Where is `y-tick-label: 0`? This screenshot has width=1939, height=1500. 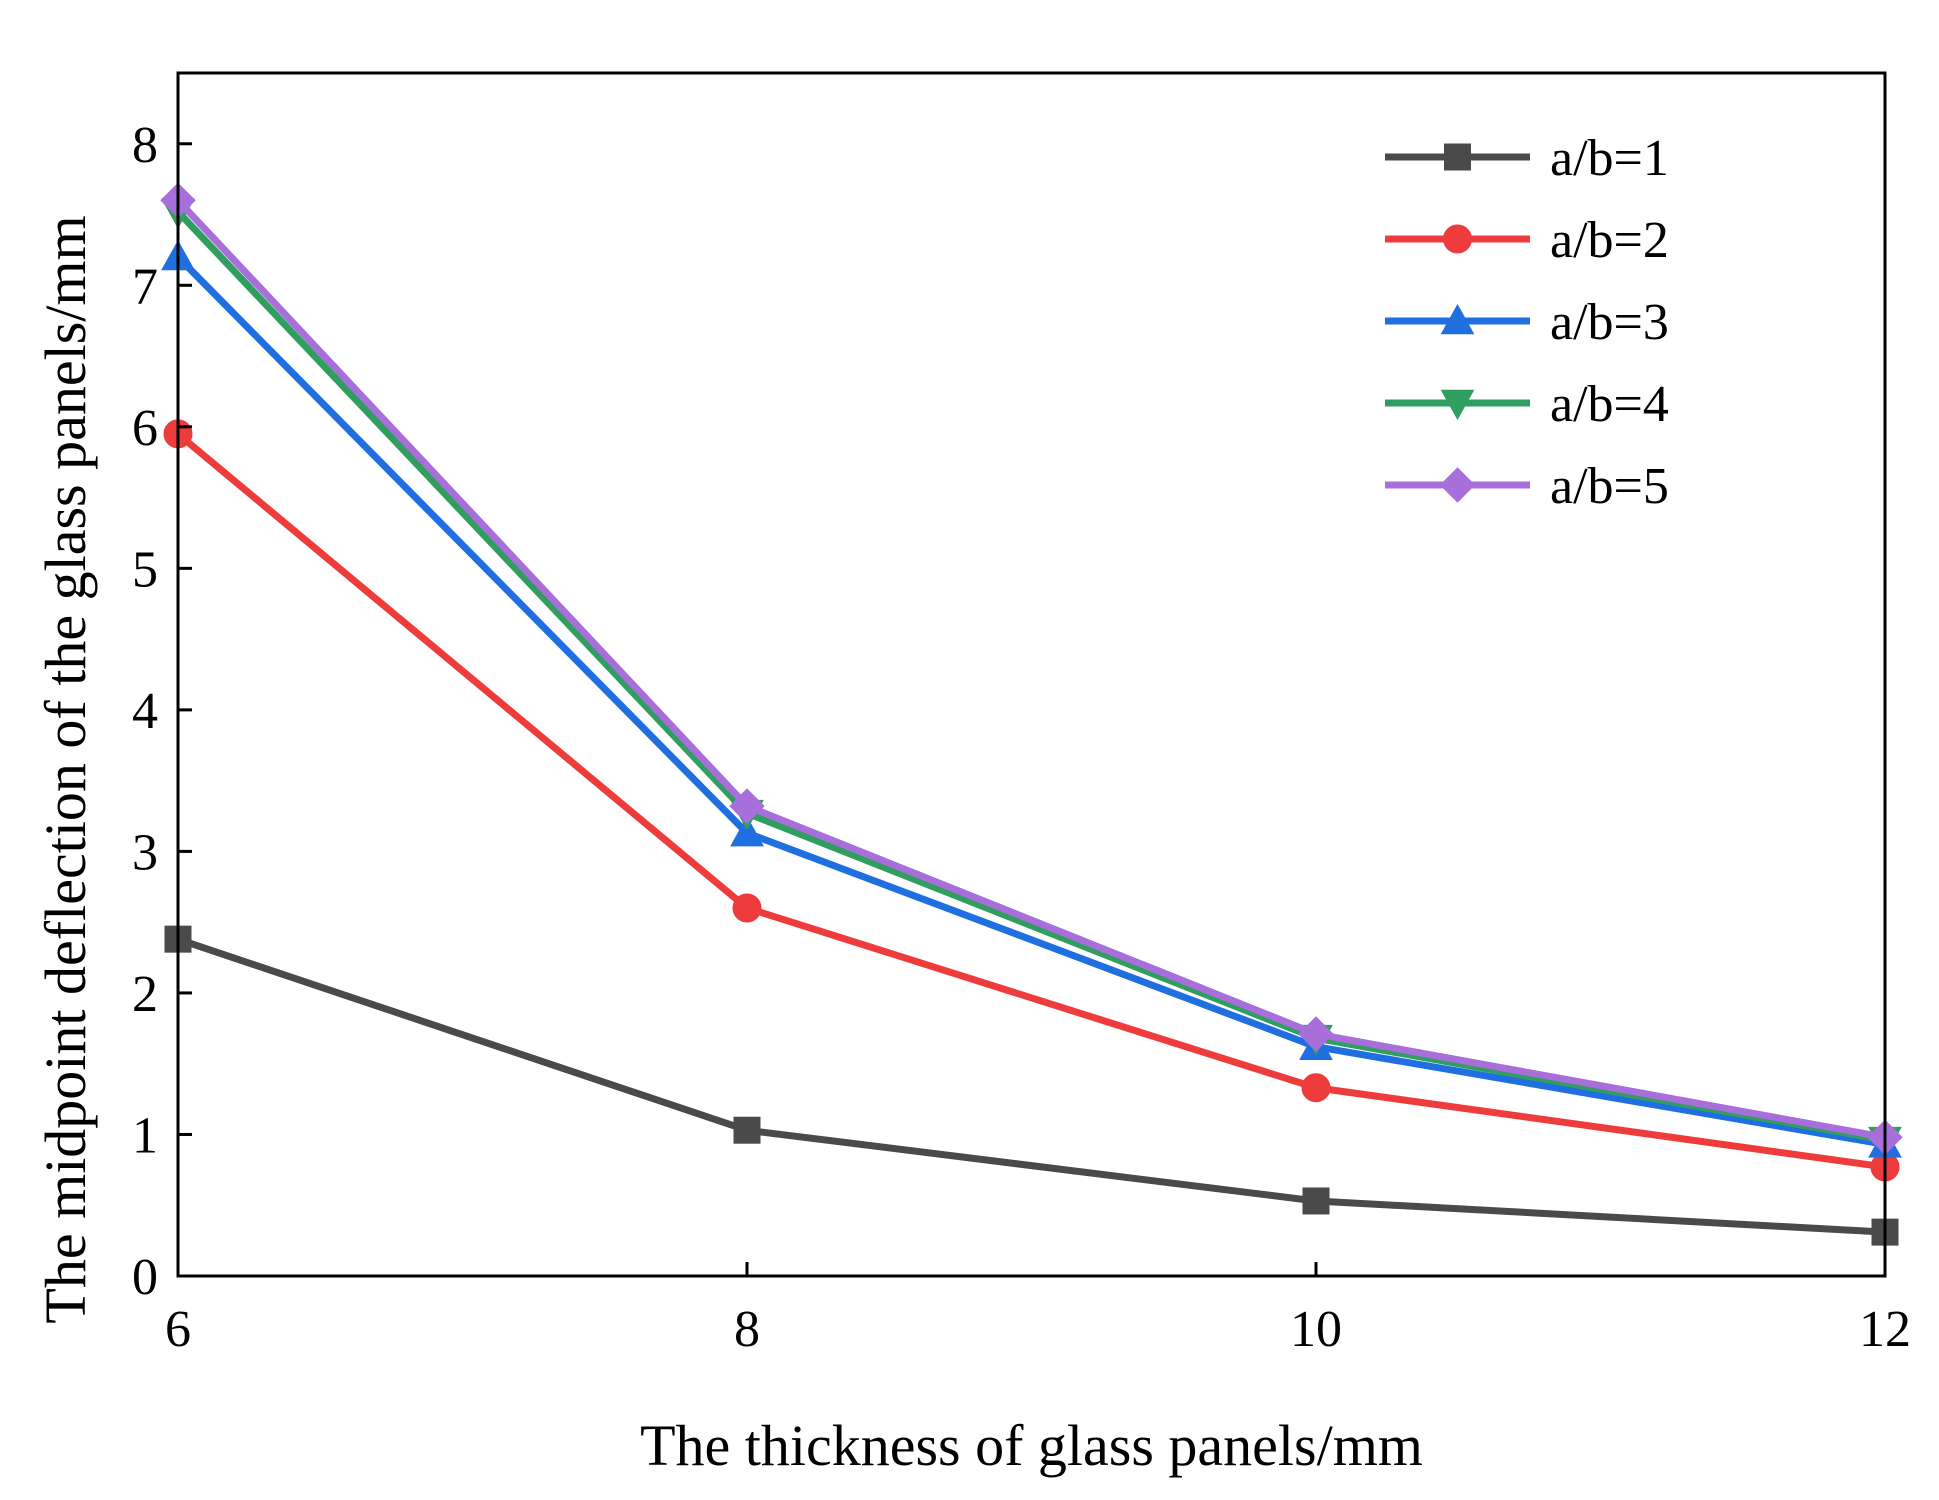
y-tick-label: 0 is located at coordinates (145, 1277).